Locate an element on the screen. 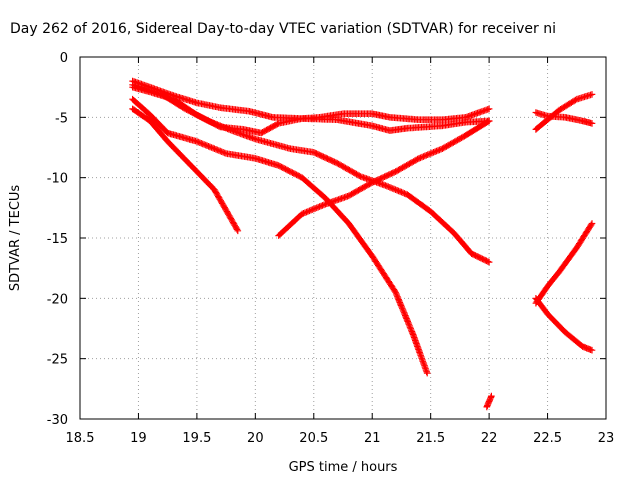 The width and height of the screenshot is (640, 480). y-tick-label: 0 is located at coordinates (64, 58).